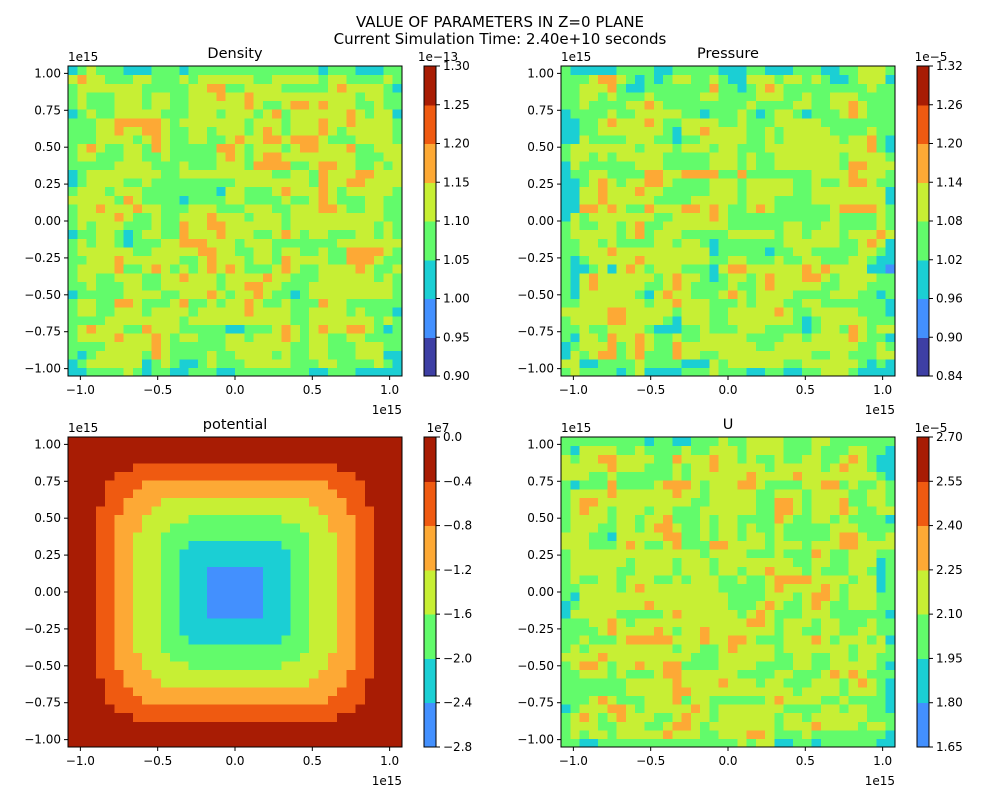  I want to click on subplot-title: Density, so click(235, 54).